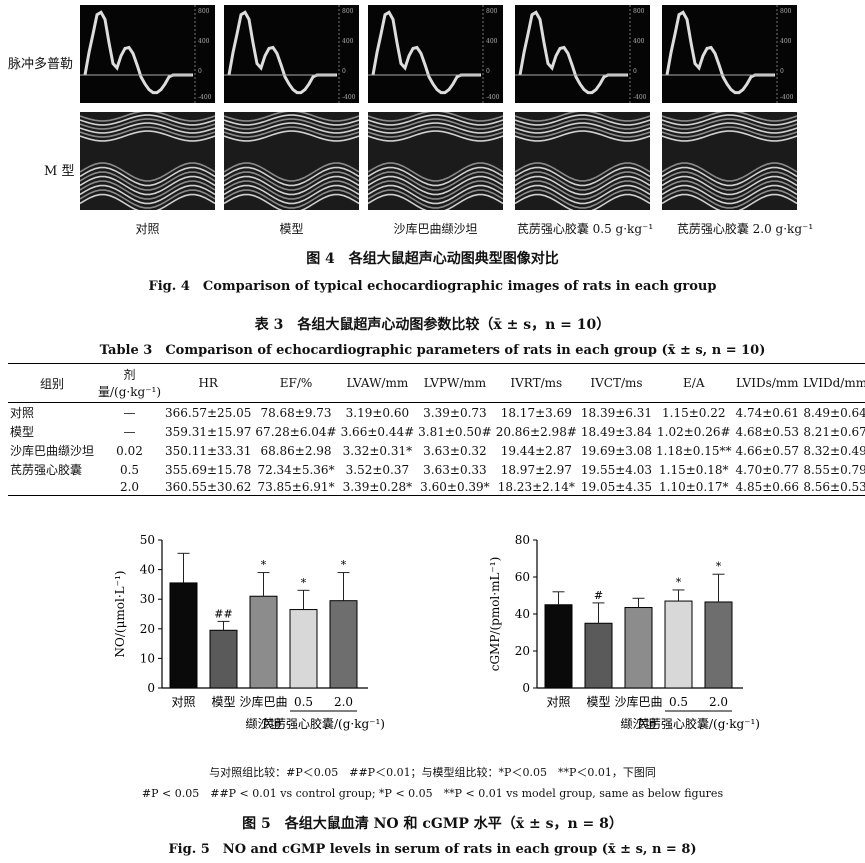  What do you see at coordinates (694, 383) in the screenshot?
I see `header-ea: E/A` at bounding box center [694, 383].